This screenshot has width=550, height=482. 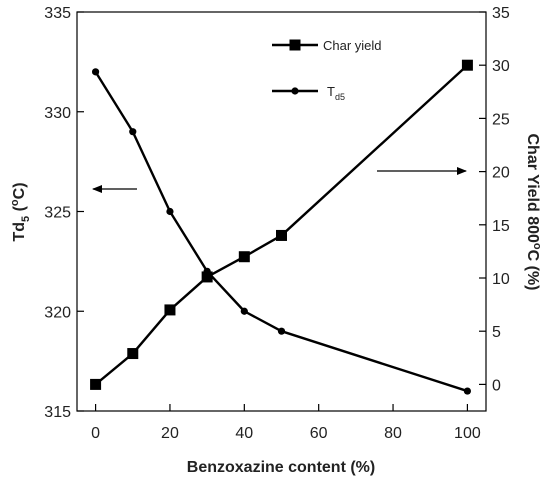 What do you see at coordinates (319, 433) in the screenshot?
I see `x-tick-label: 60` at bounding box center [319, 433].